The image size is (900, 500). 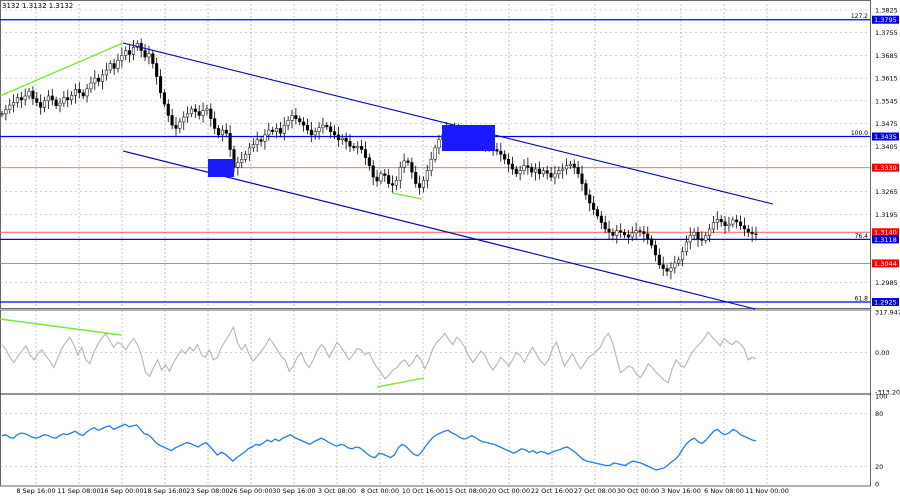 I want to click on x-tick-label: 18 Sep 16:00, so click(x=164, y=491).